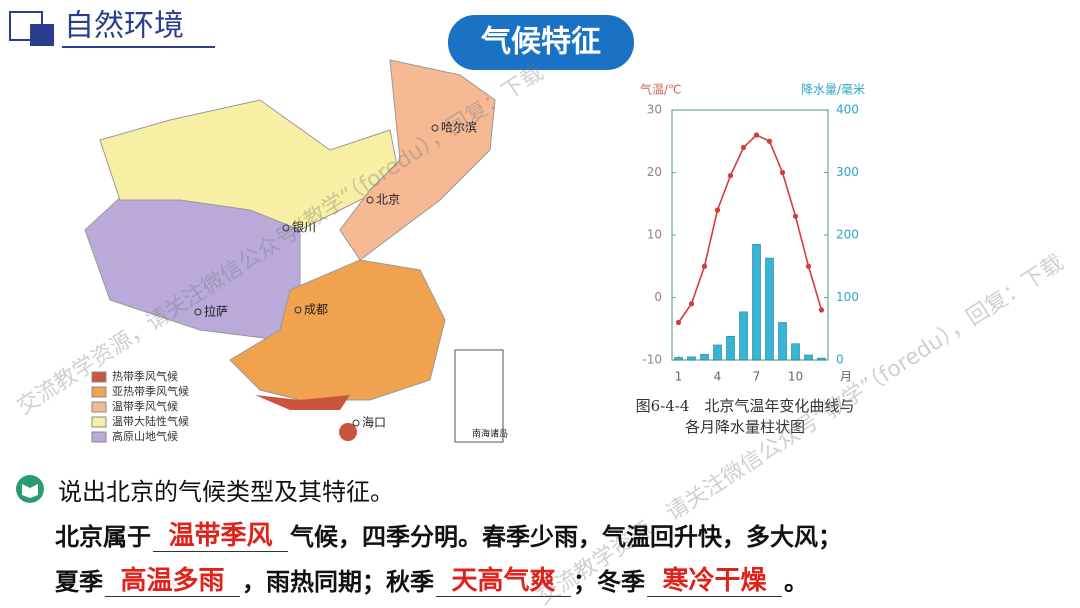 The height and width of the screenshot is (608, 1080). What do you see at coordinates (503, 581) in the screenshot?
I see `answer-blank: 天高气爽` at bounding box center [503, 581].